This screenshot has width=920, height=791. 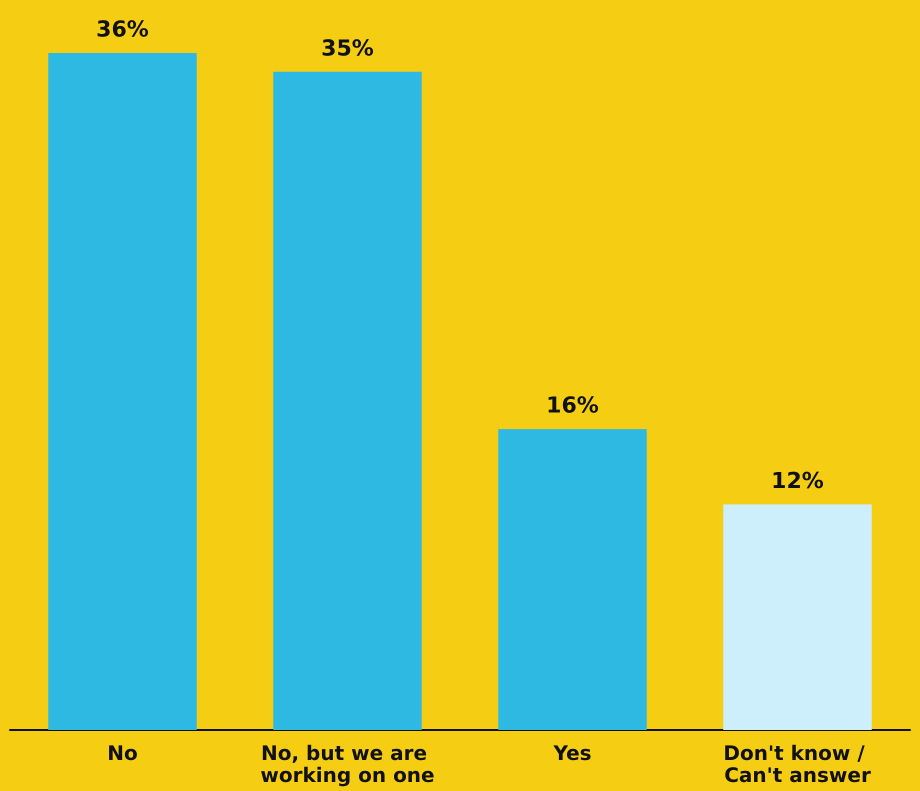 I want to click on data-label: 12%, so click(x=797, y=481).